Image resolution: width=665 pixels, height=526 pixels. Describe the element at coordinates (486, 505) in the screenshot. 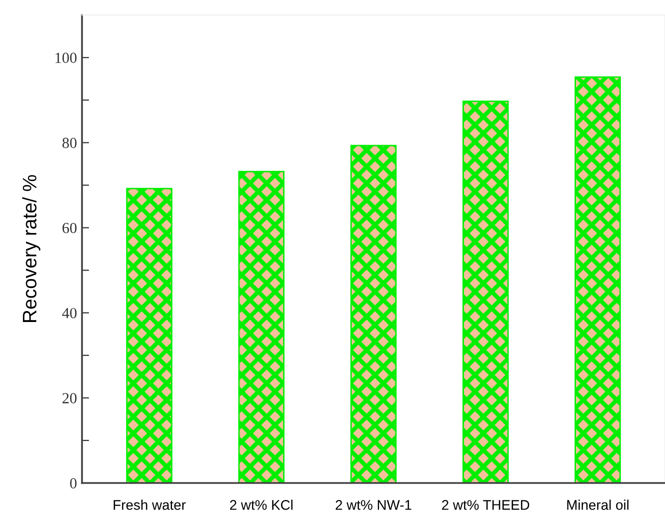

I see `x-tick-label: 2 wt% THEED` at that location.